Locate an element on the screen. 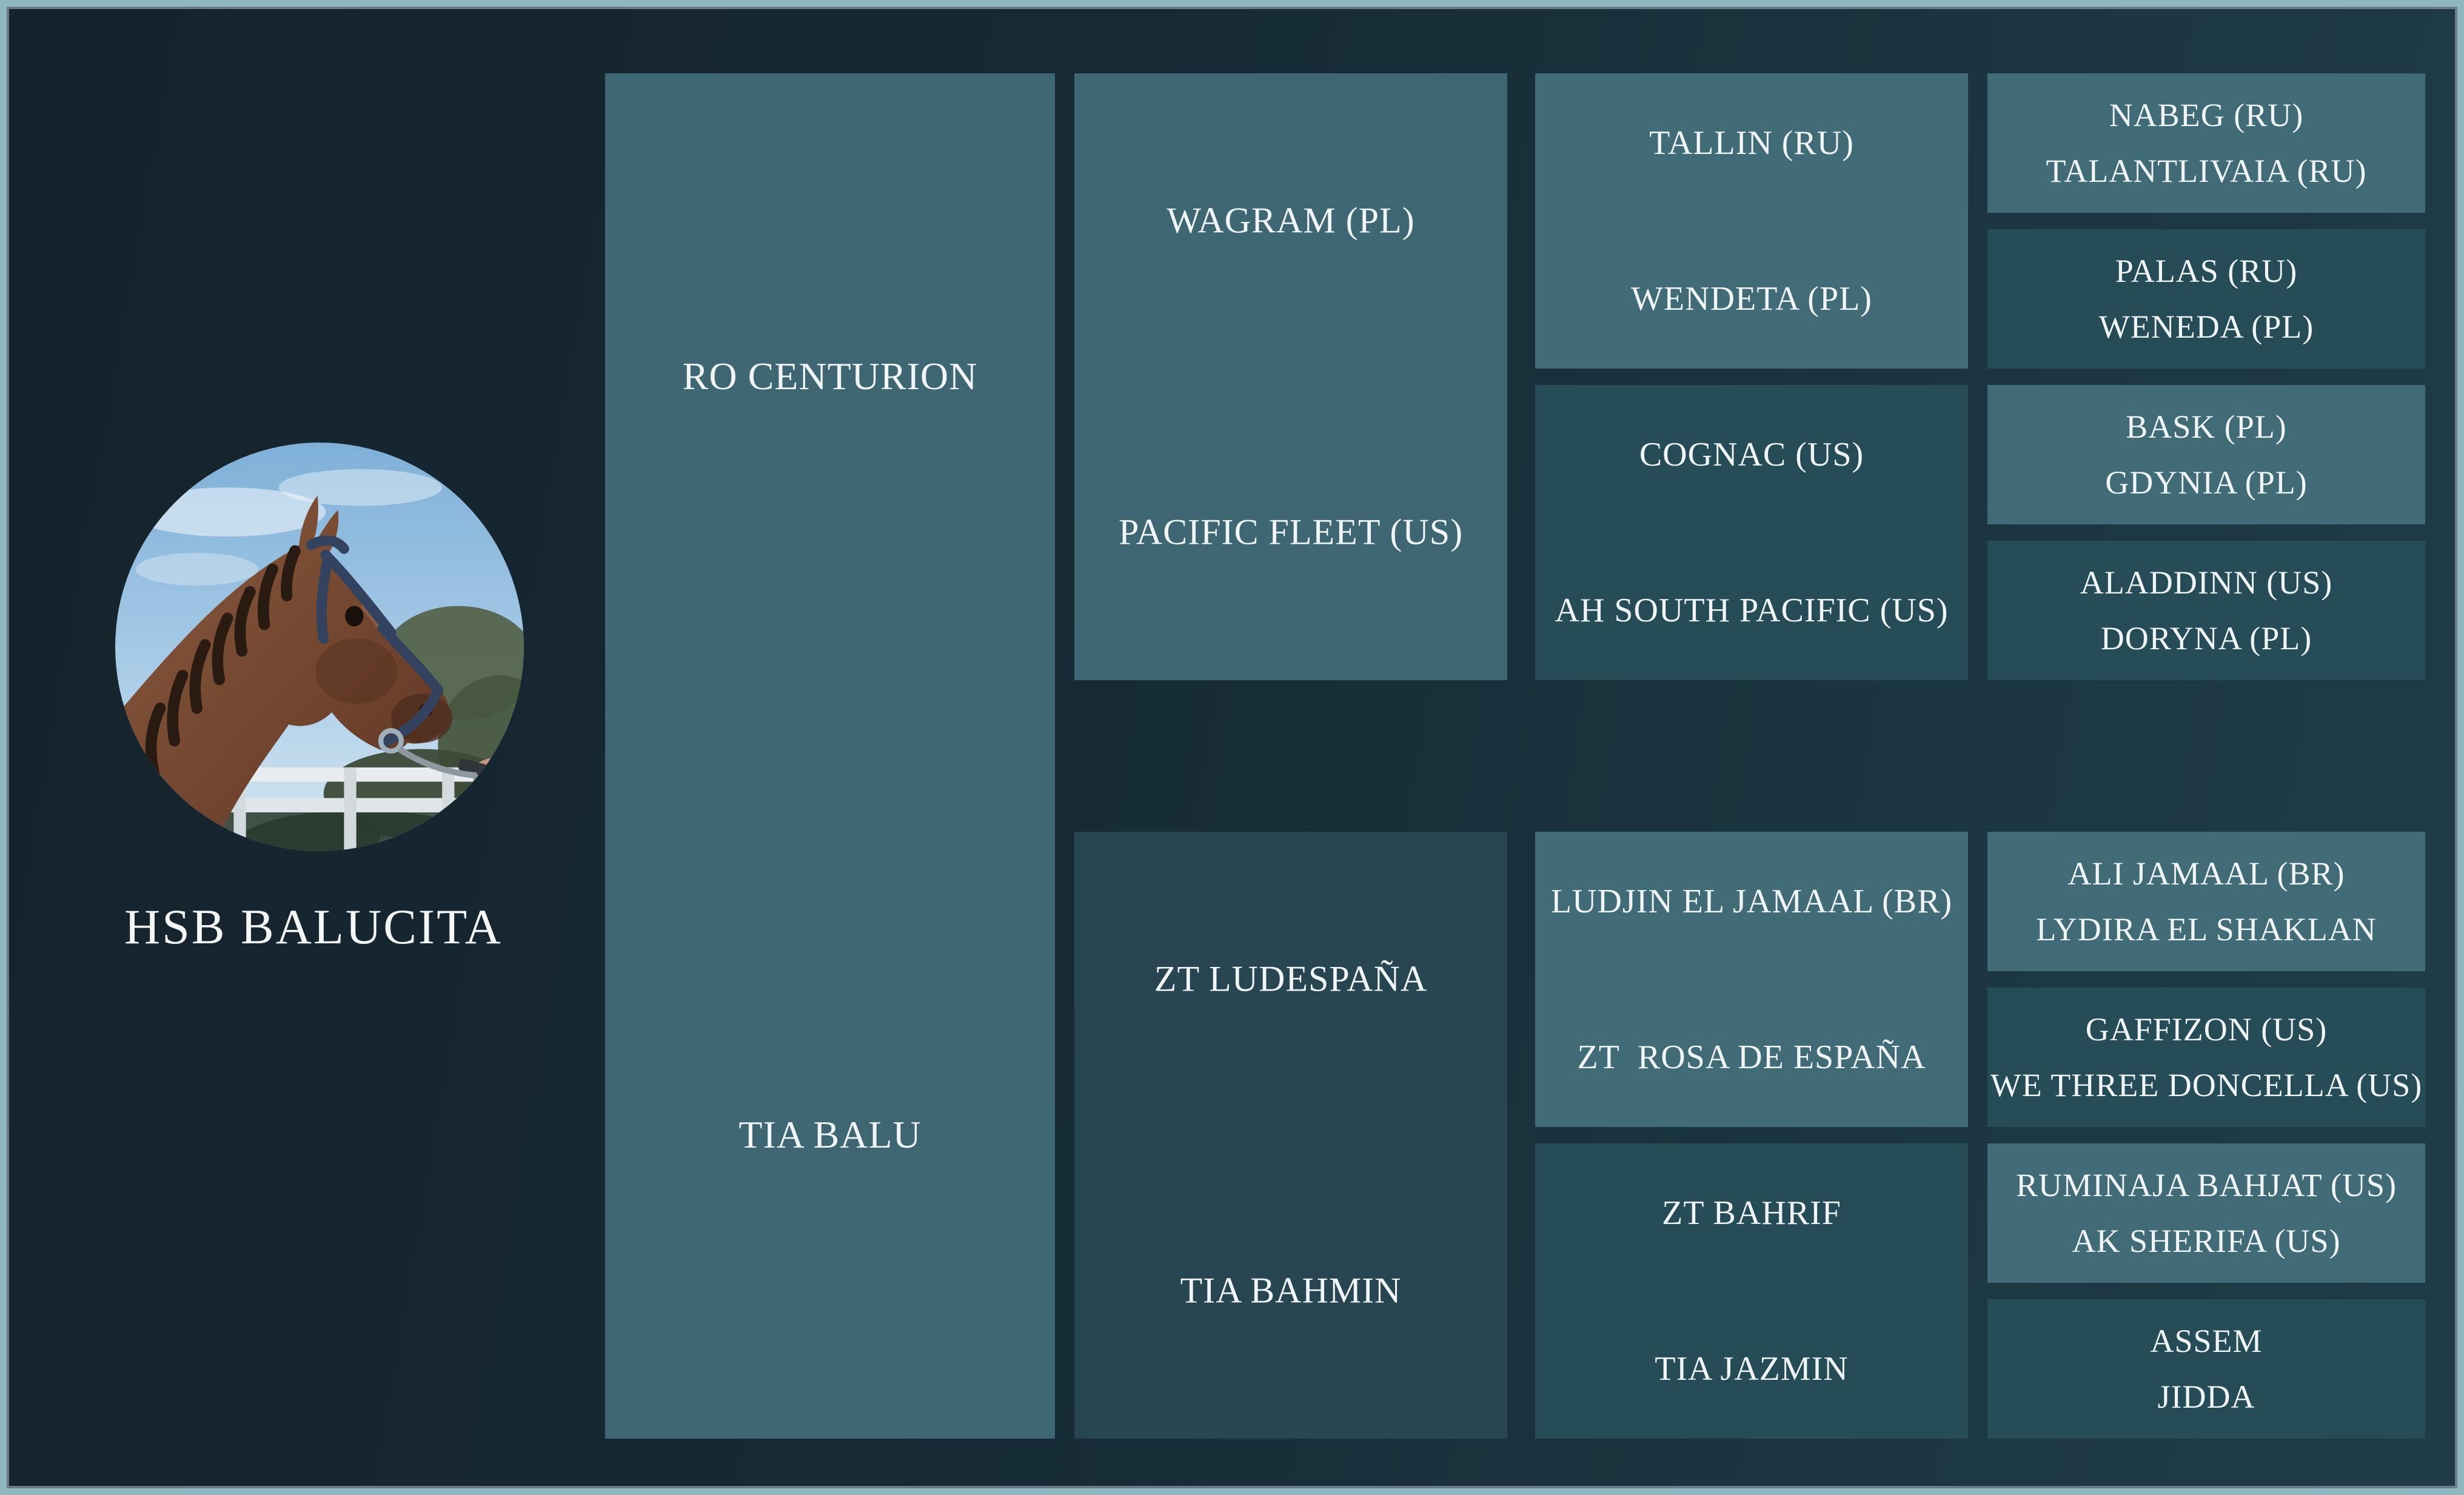  cheek-shading is located at coordinates (357, 671).